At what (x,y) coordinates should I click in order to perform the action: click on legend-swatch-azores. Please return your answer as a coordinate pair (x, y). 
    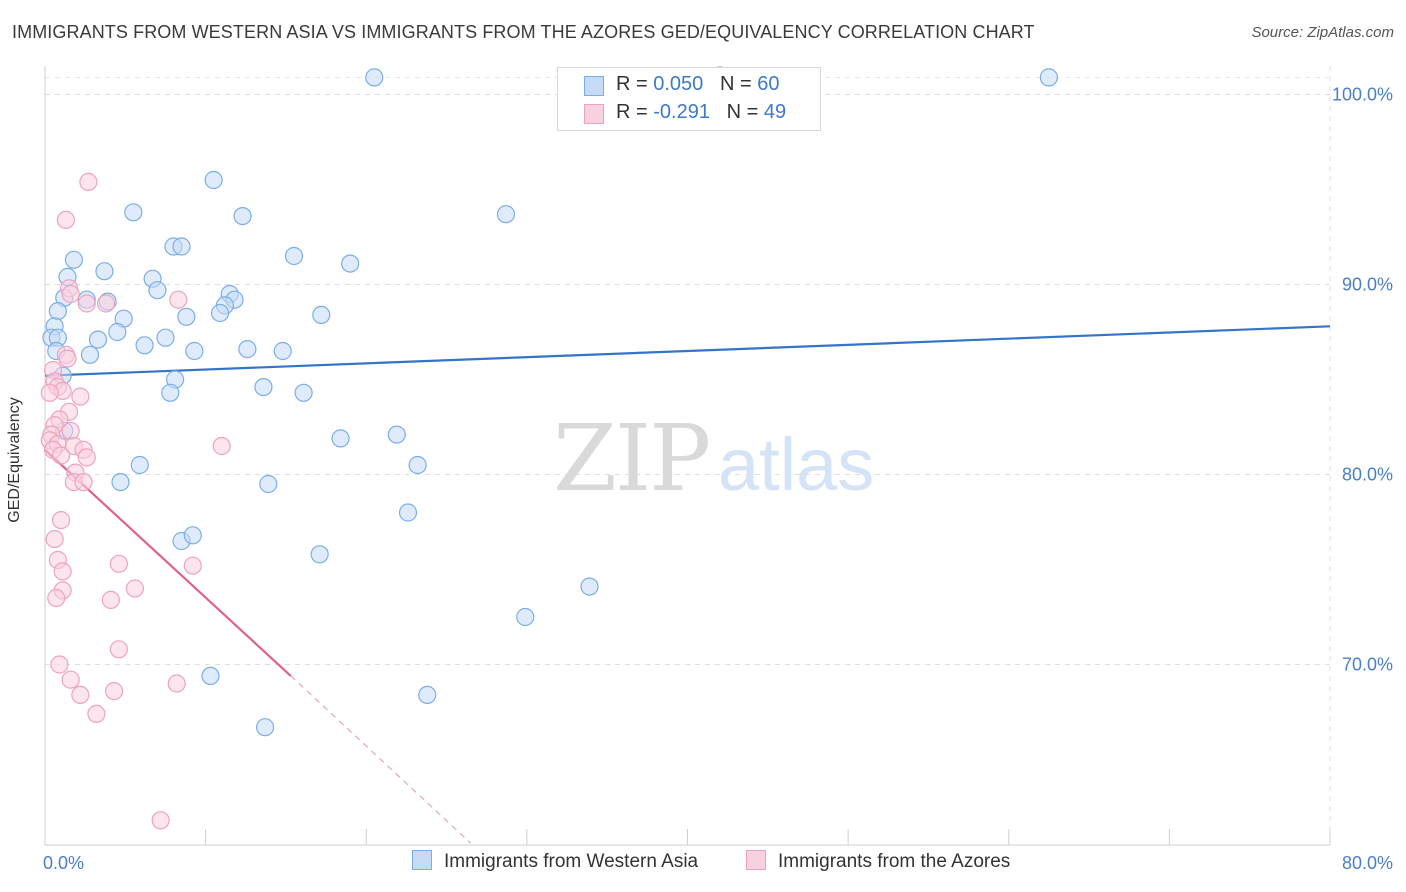
    Looking at the image, I should click on (594, 114).